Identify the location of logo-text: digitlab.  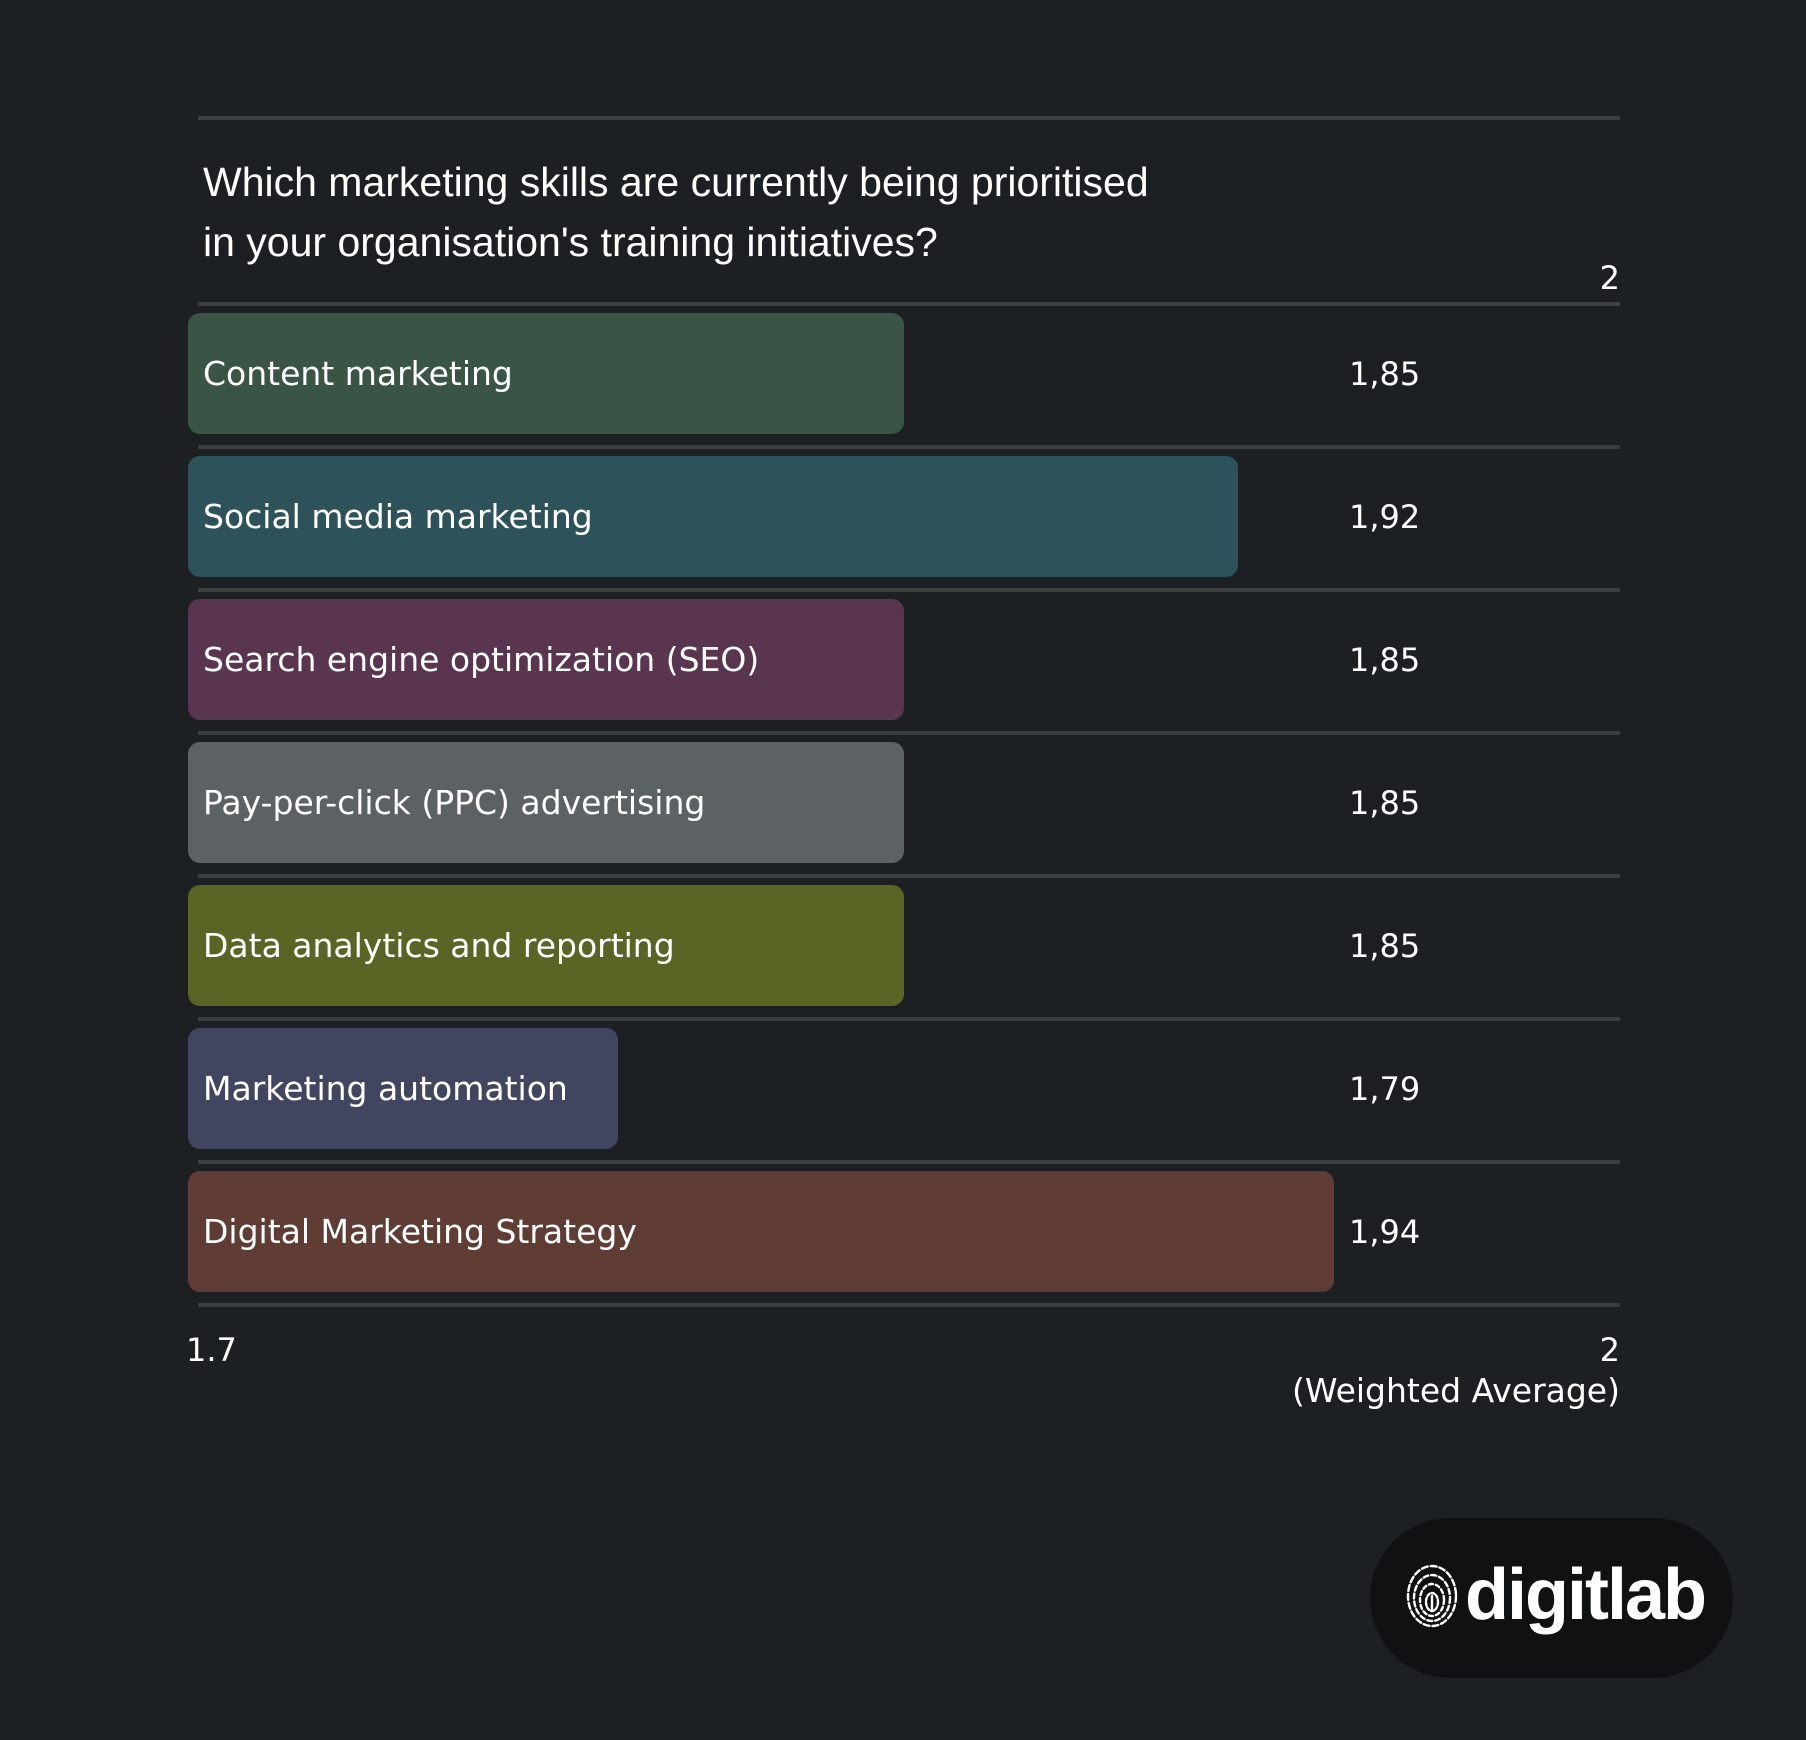
(1586, 1595).